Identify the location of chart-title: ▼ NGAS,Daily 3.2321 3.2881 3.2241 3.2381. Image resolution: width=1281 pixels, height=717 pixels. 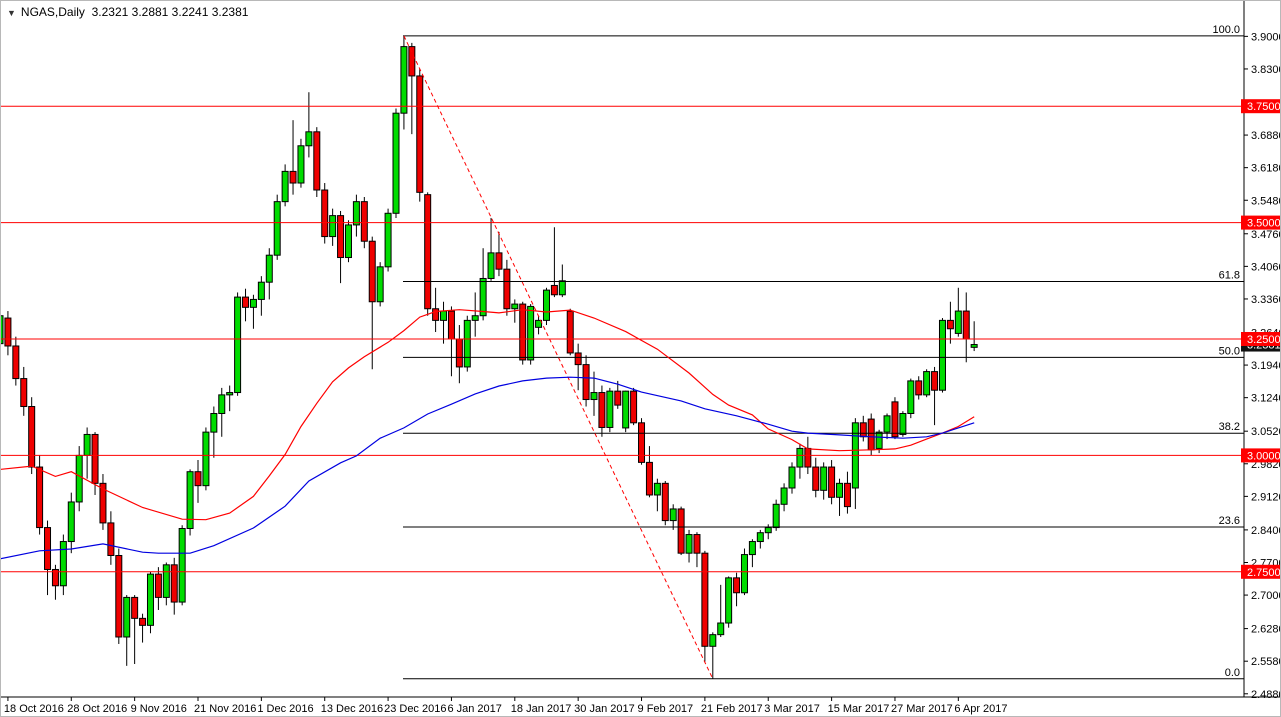
(127, 12).